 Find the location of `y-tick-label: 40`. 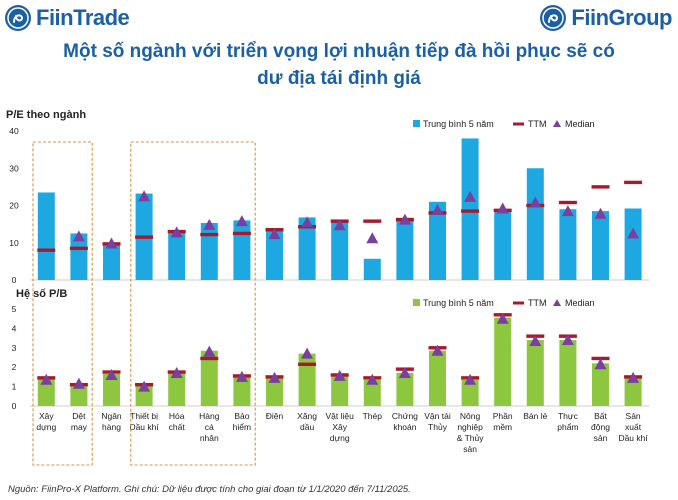

y-tick-label: 40 is located at coordinates (14, 131).